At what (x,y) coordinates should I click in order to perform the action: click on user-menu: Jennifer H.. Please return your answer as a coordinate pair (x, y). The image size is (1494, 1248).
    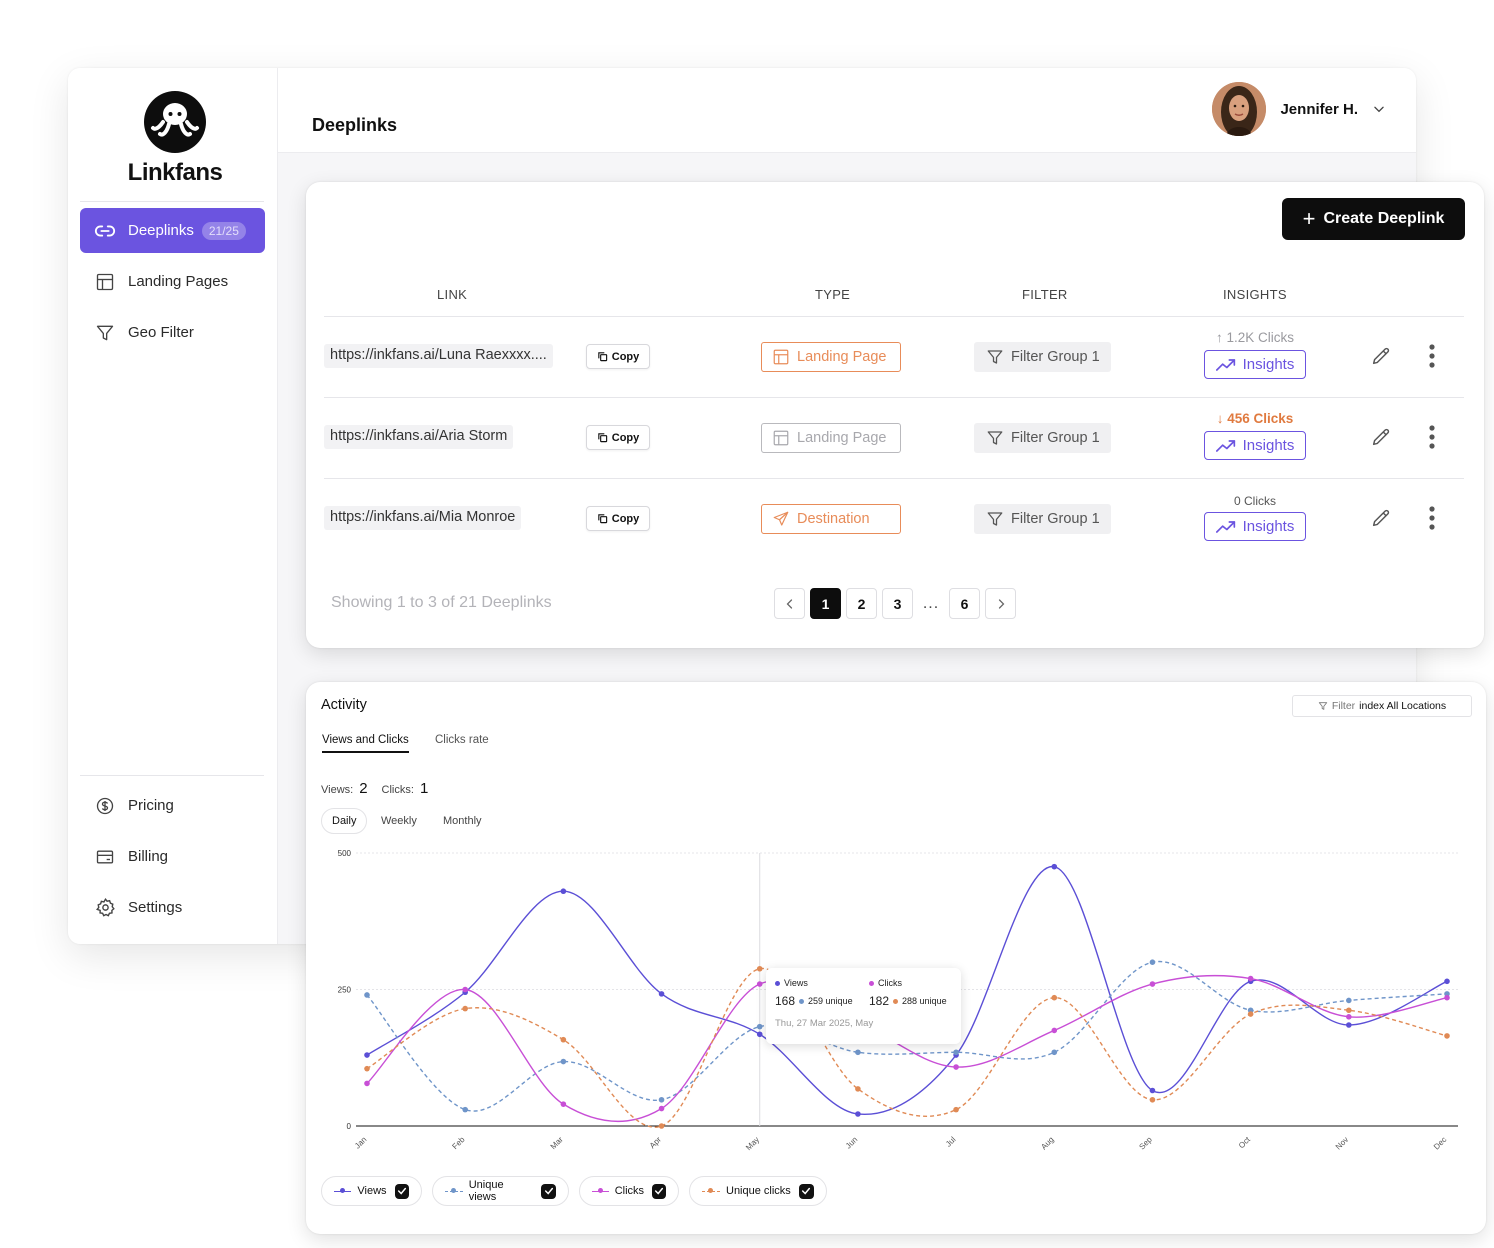
    Looking at the image, I should click on (1299, 109).